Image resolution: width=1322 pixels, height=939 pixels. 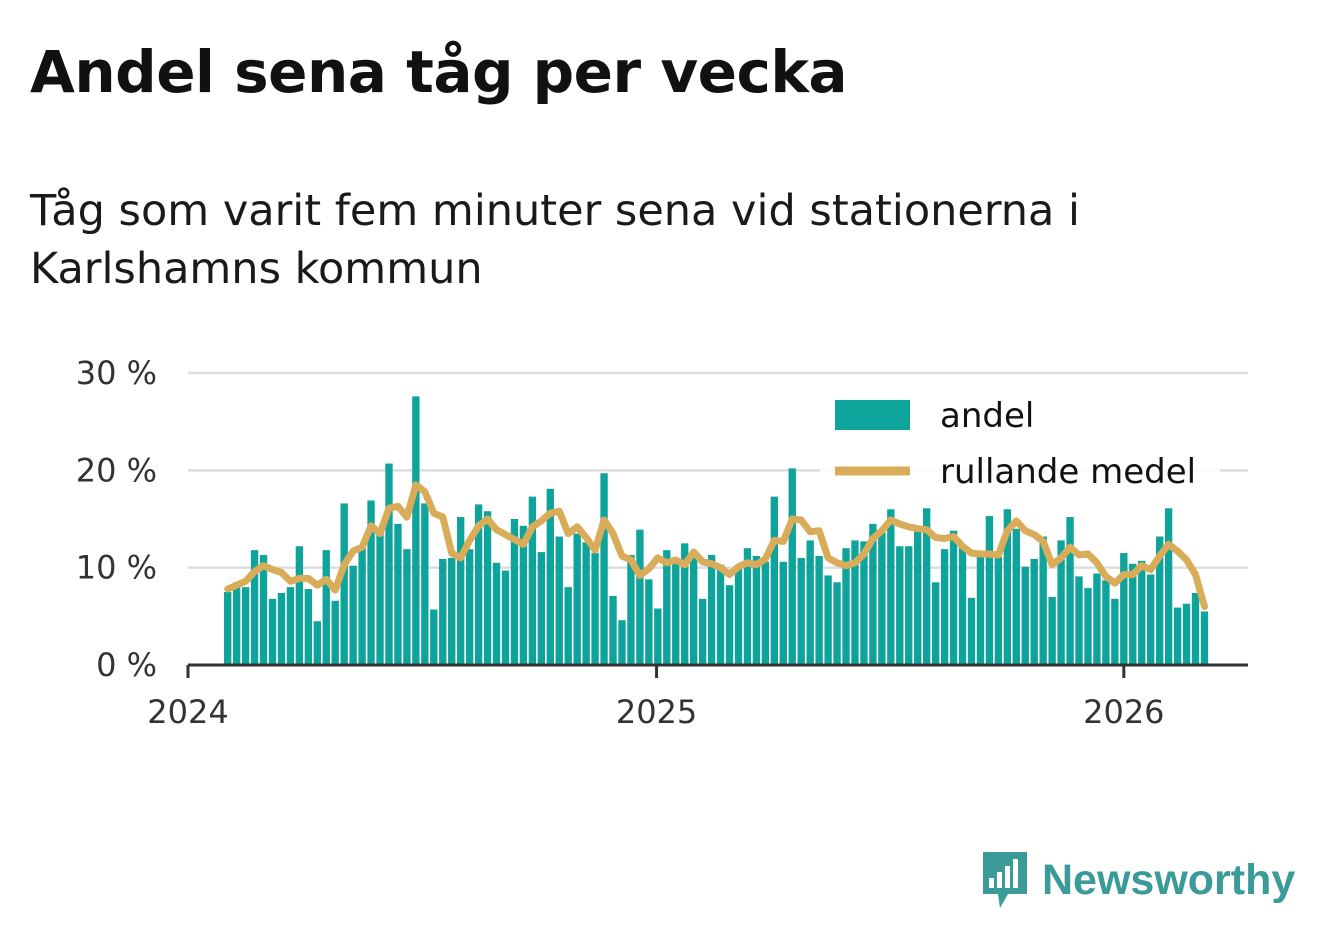 What do you see at coordinates (187, 712) in the screenshot?
I see `x-tick-label-2024: 2024` at bounding box center [187, 712].